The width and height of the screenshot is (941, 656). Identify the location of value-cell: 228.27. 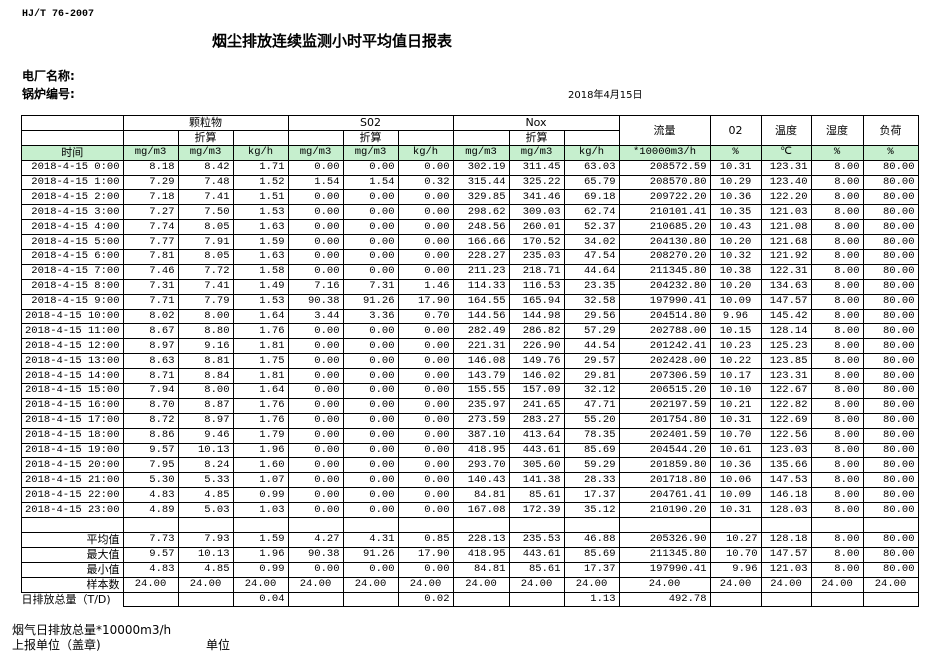
(481, 257).